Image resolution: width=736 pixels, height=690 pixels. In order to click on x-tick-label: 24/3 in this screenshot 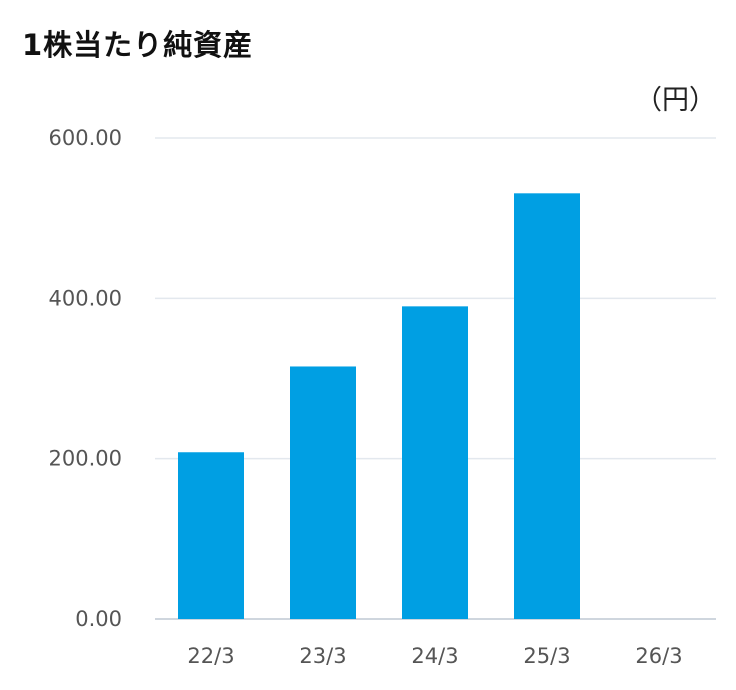, I will do `click(434, 656)`.